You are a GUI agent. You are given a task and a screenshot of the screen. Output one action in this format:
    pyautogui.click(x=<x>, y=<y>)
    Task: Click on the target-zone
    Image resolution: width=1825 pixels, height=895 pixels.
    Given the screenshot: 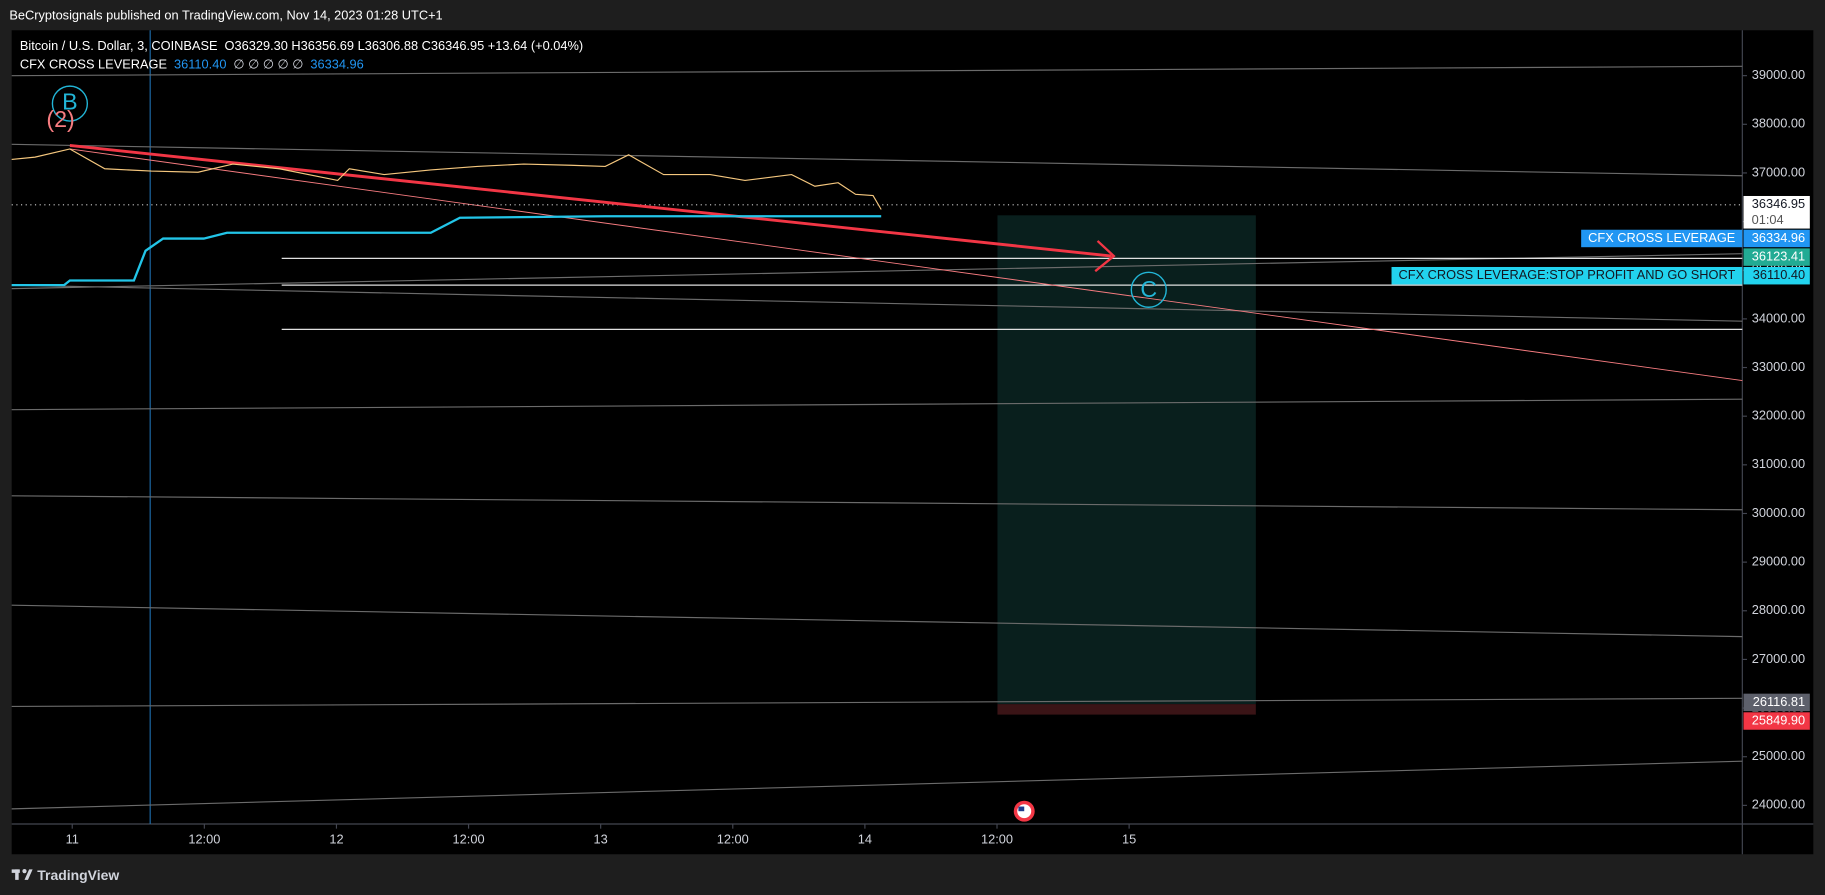 What is the action you would take?
    pyautogui.click(x=1126, y=460)
    